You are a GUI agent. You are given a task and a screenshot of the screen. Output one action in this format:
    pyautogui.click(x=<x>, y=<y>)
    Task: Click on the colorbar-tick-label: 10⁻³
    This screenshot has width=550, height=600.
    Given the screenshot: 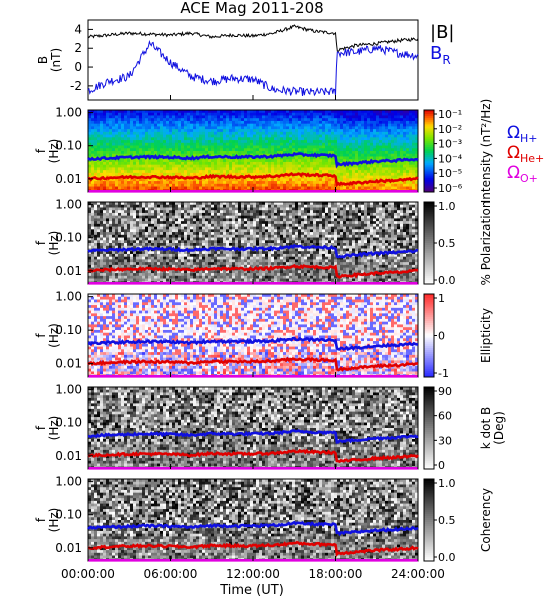 What is the action you would take?
    pyautogui.click(x=450, y=144)
    